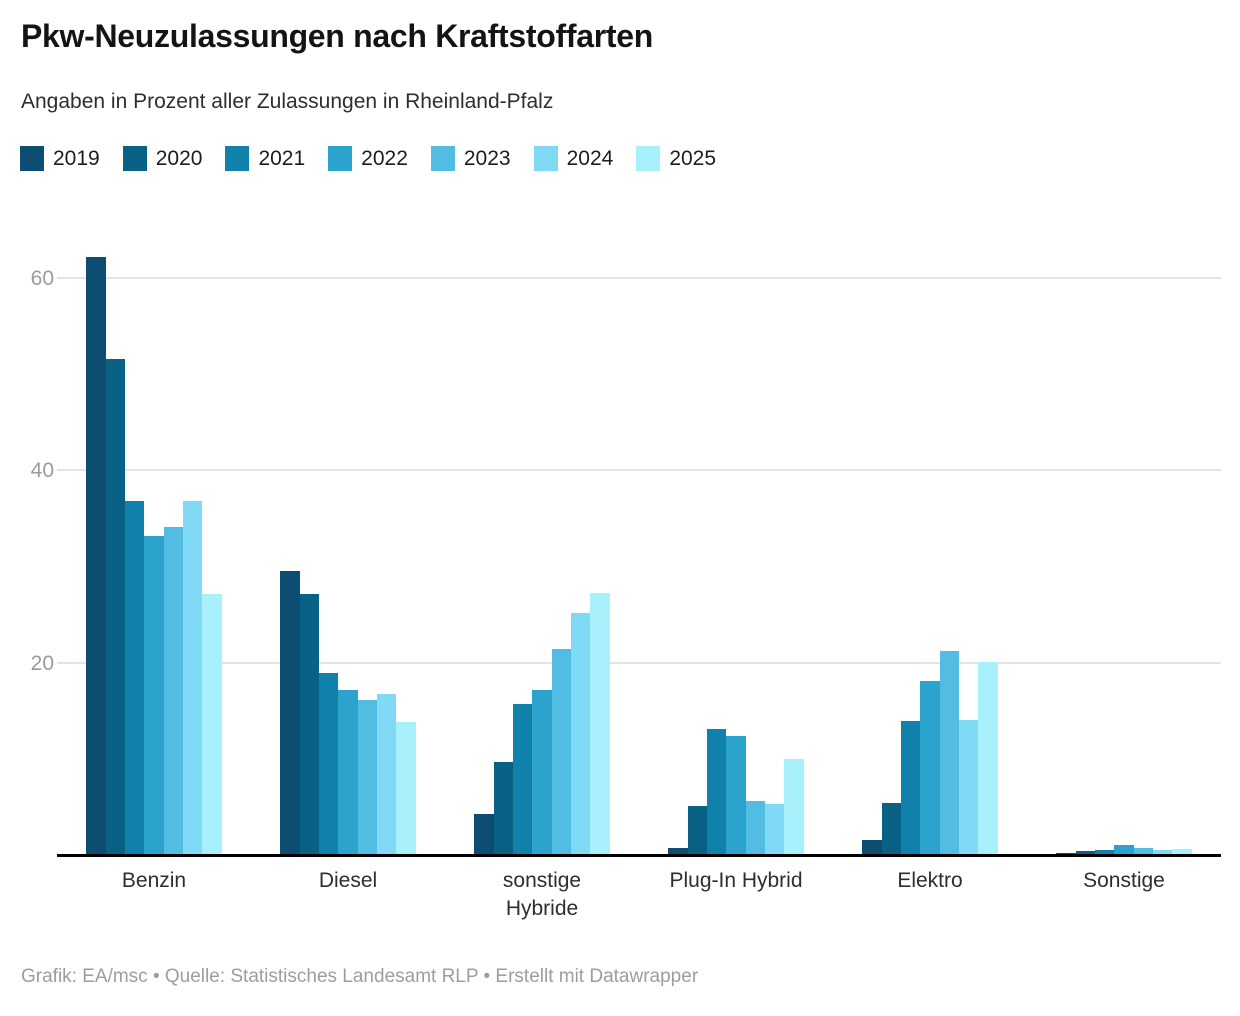  What do you see at coordinates (179, 158) in the screenshot?
I see `legend-label-2020: 2020` at bounding box center [179, 158].